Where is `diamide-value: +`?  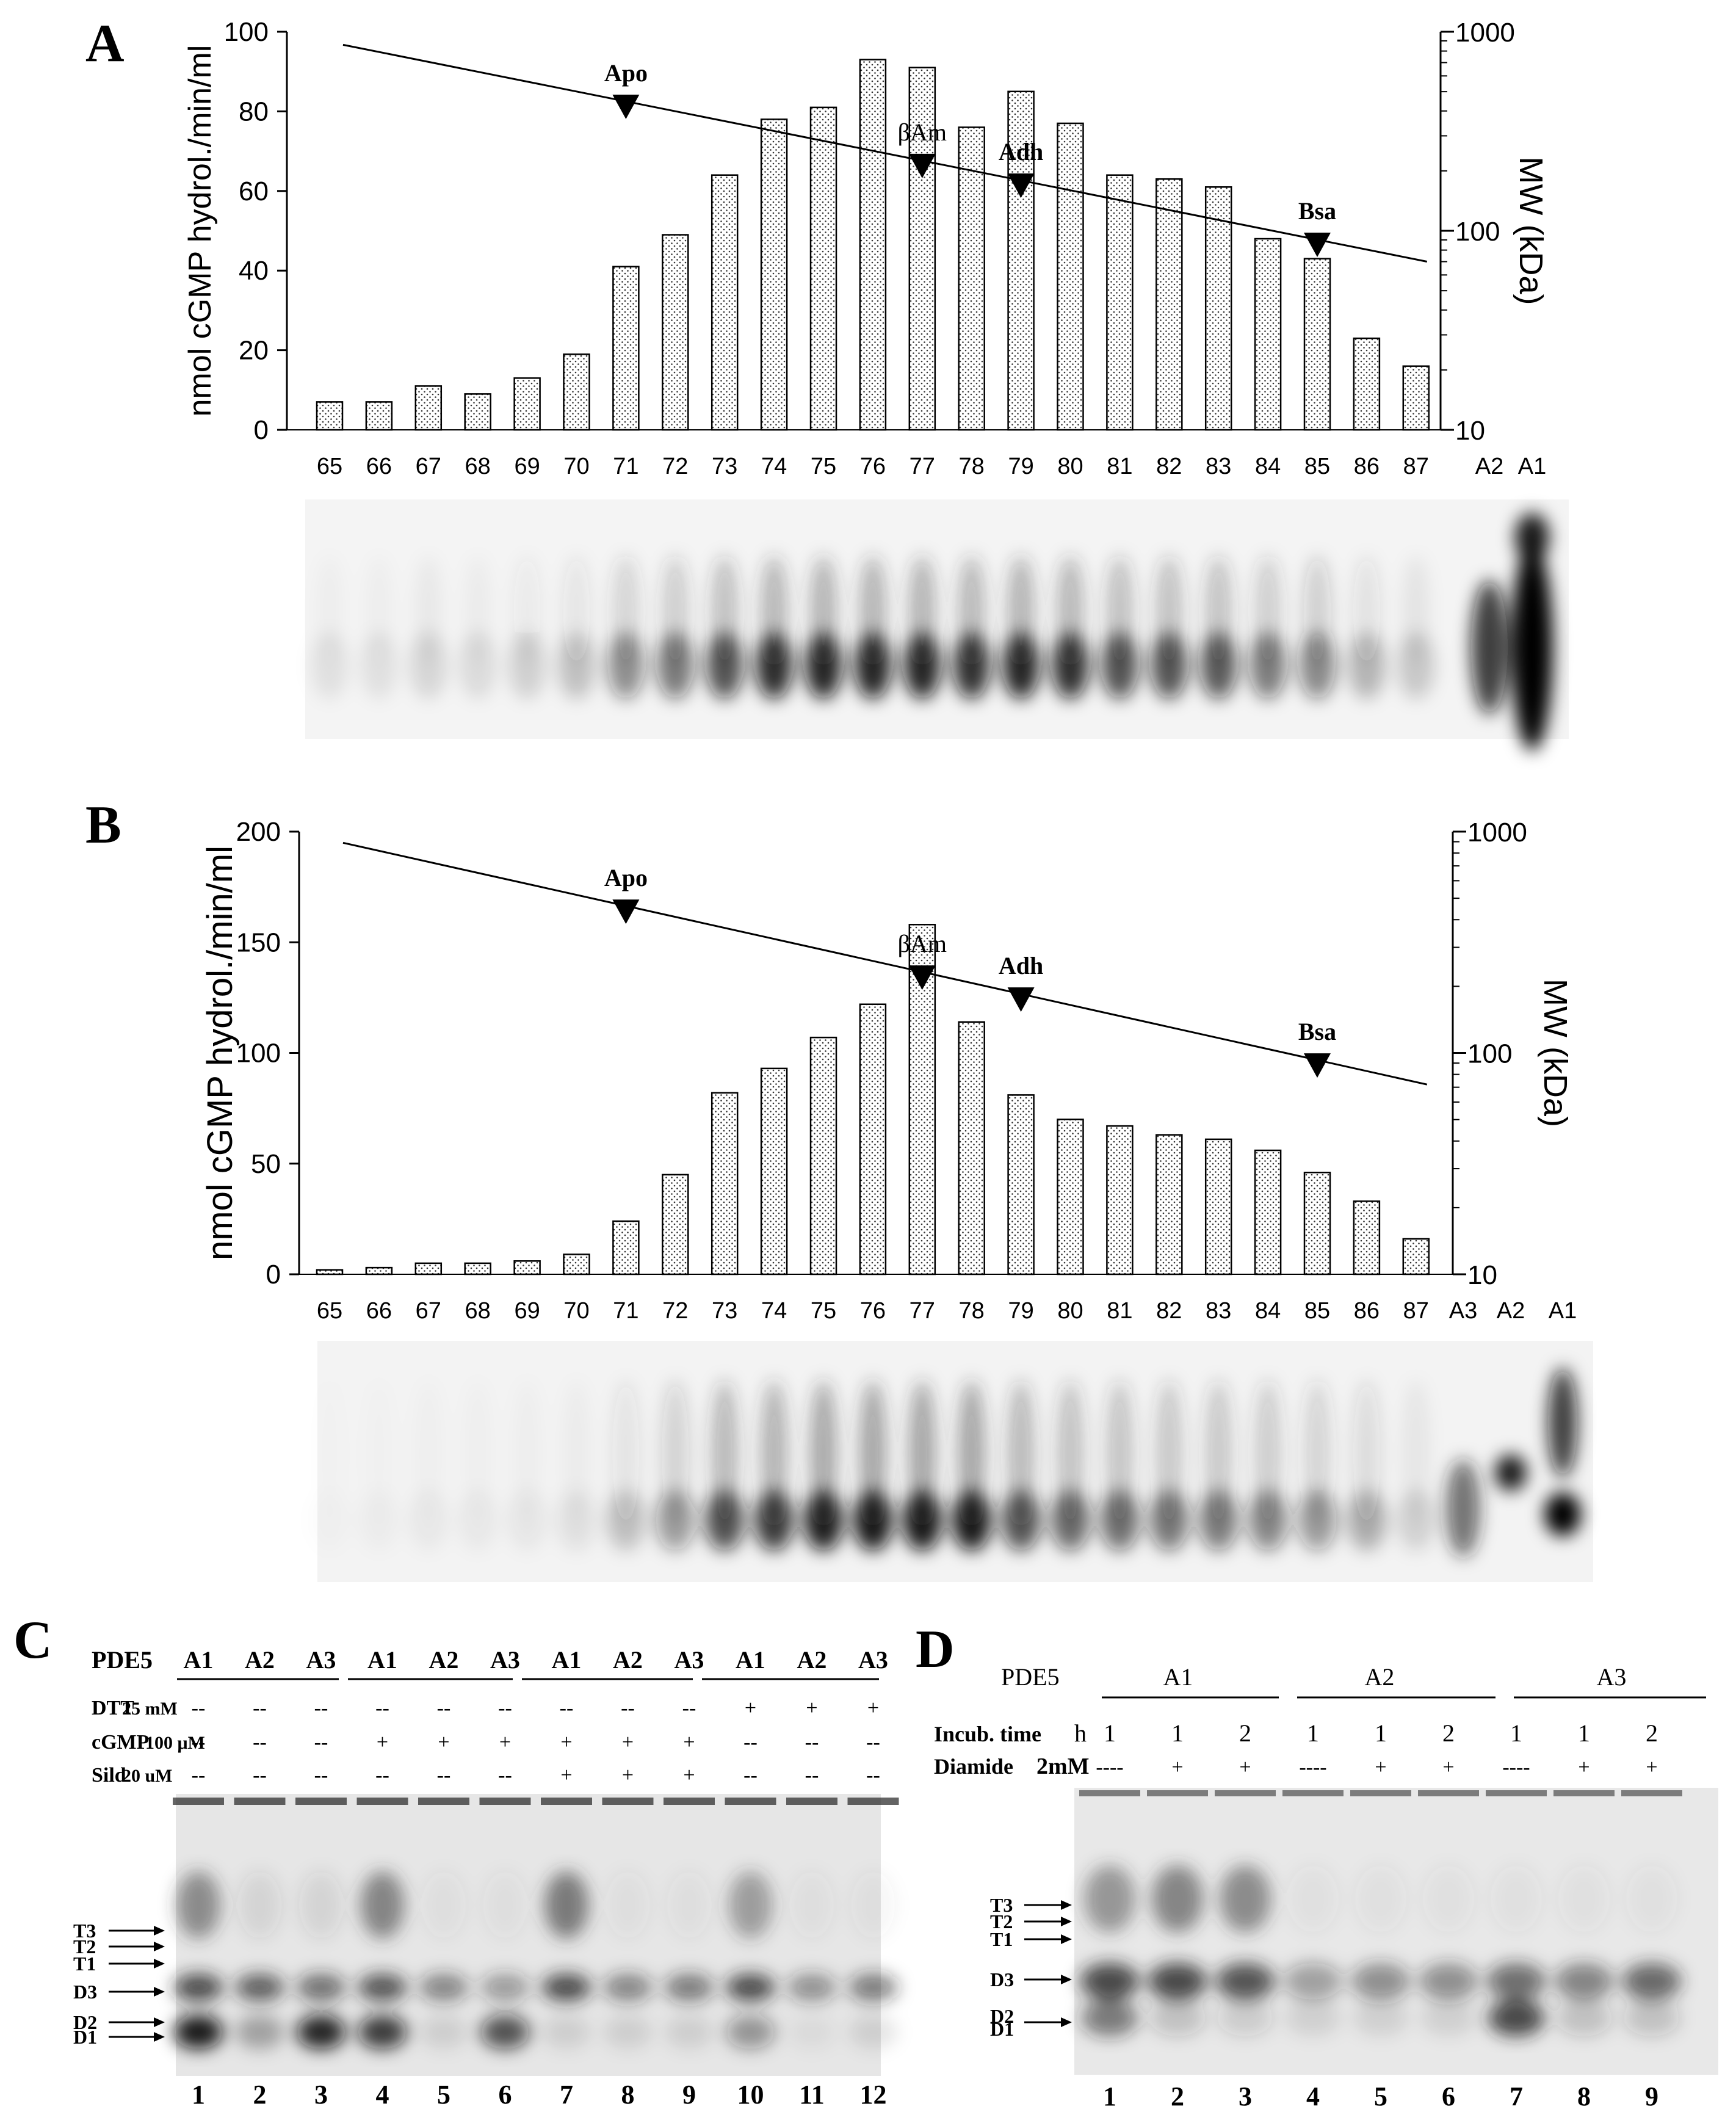
diamide-value: + is located at coordinates (1245, 1767).